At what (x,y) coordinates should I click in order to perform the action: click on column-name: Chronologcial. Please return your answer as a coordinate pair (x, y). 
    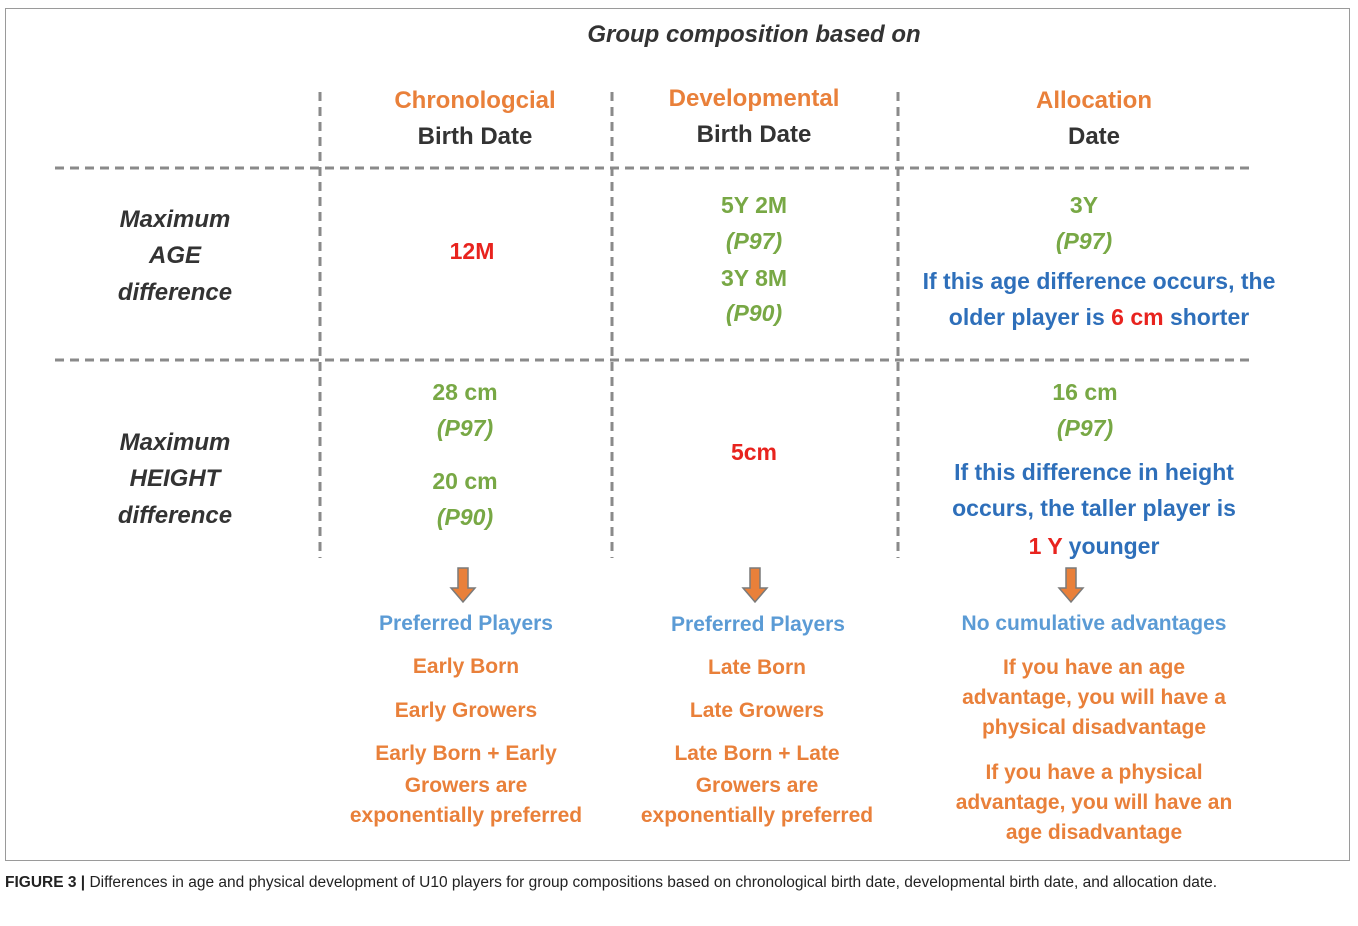
    Looking at the image, I should click on (475, 100).